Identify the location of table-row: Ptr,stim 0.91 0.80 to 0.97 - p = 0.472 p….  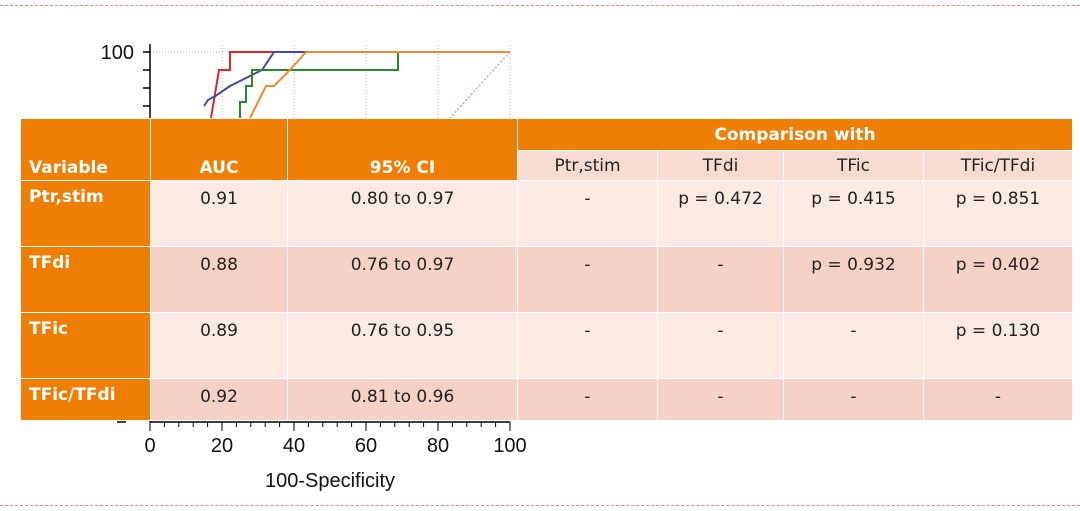
(546, 213).